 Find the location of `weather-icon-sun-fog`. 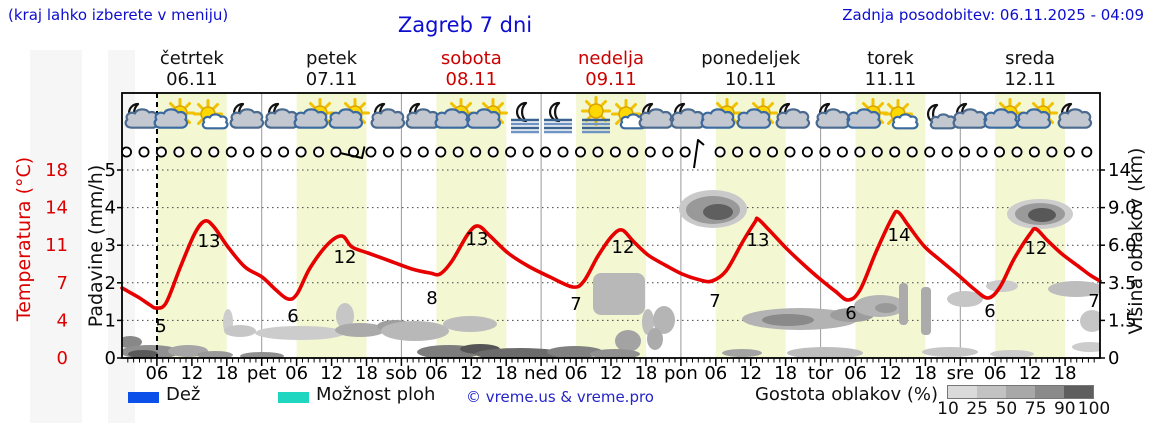

weather-icon-sun-fog is located at coordinates (596, 115).